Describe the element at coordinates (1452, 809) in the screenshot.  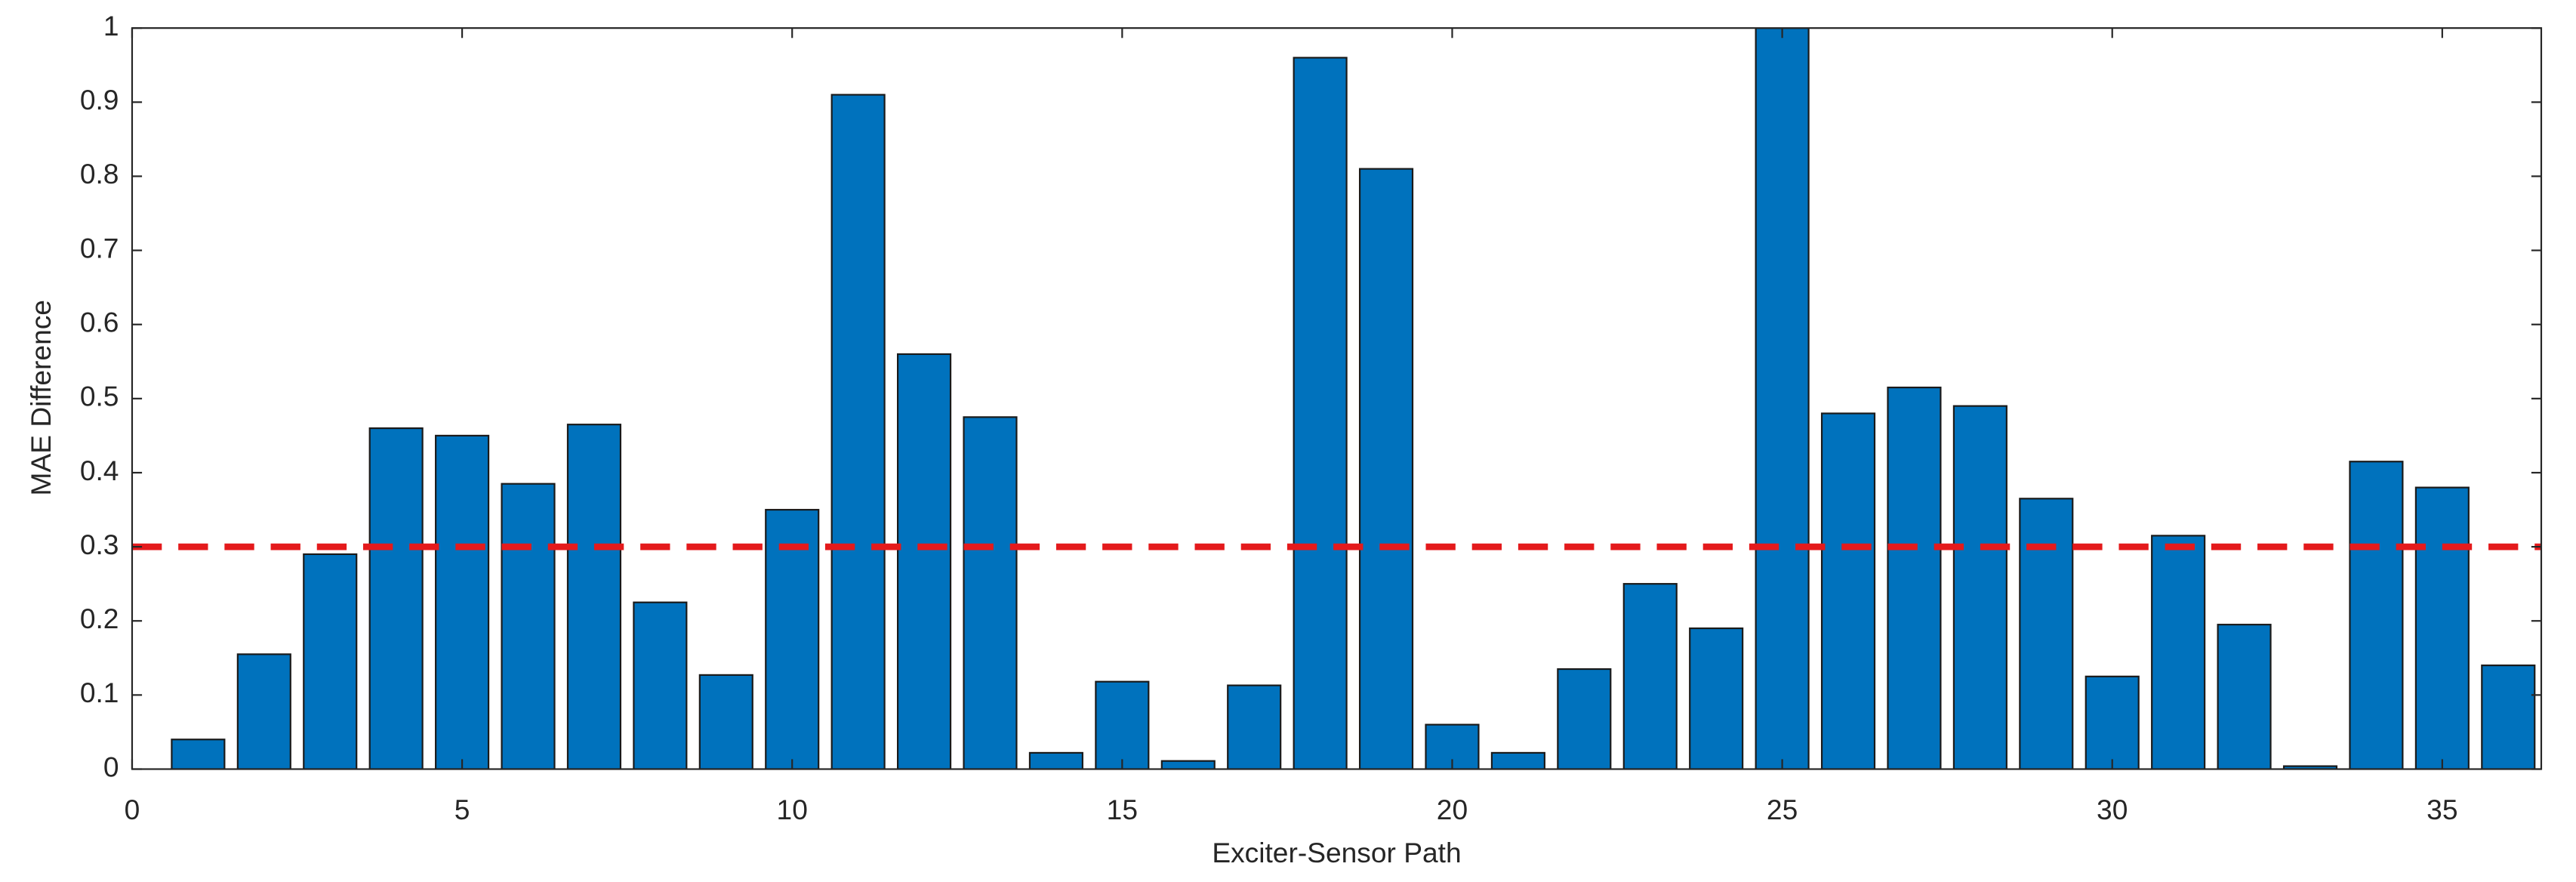
I see `x-tick-label: 20` at that location.